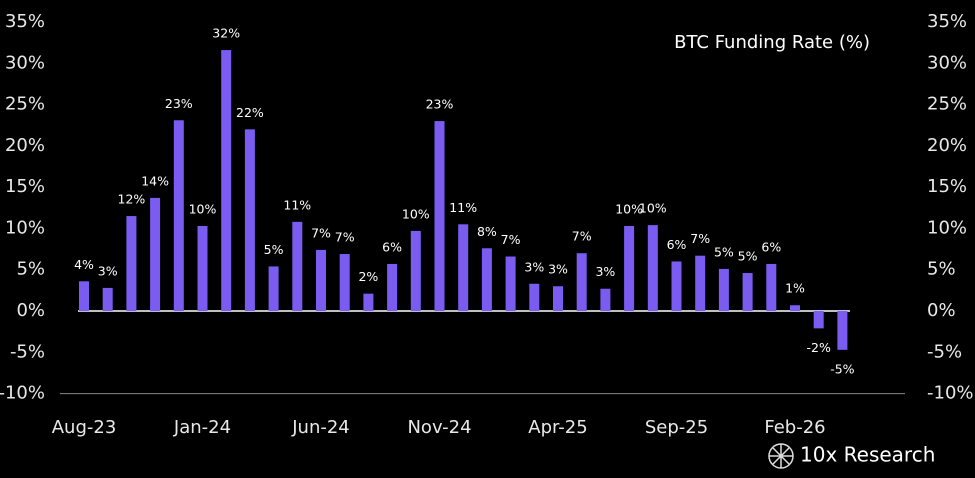 The width and height of the screenshot is (975, 478). What do you see at coordinates (368, 276) in the screenshot?
I see `value-label: 2%` at bounding box center [368, 276].